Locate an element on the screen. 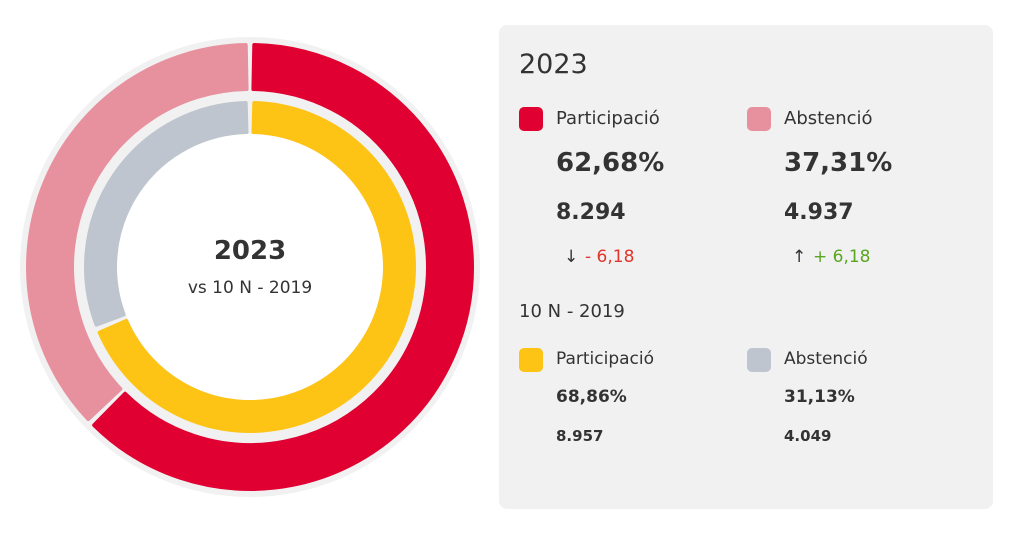  abstencio-delta: + 6,18 is located at coordinates (842, 257).